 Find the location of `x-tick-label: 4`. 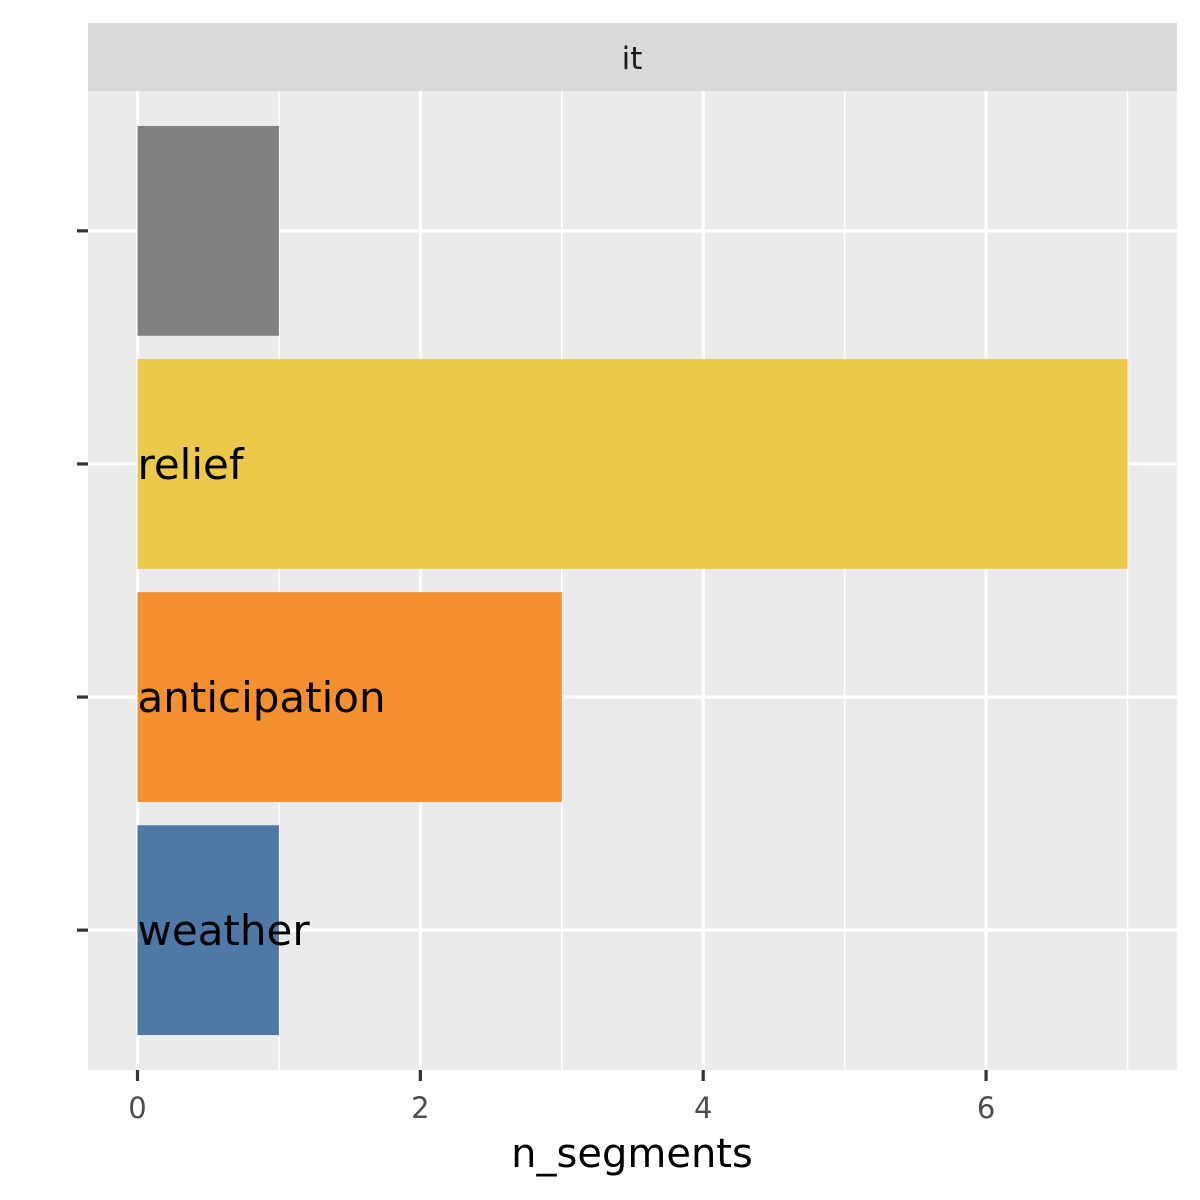

x-tick-label: 4 is located at coordinates (703, 1108).